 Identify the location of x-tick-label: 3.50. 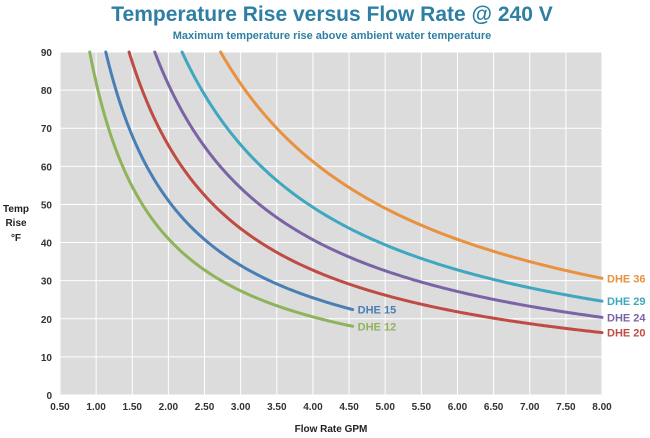
(277, 407).